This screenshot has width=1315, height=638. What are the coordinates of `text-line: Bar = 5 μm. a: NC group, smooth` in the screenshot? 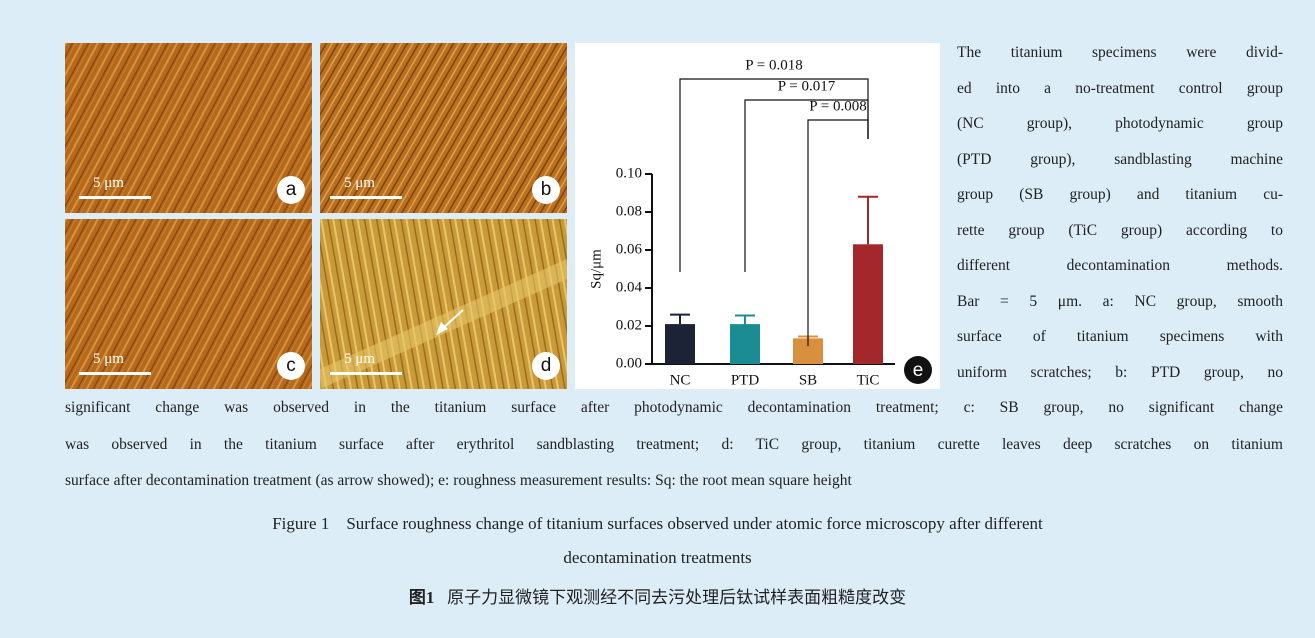 It's located at (1120, 301).